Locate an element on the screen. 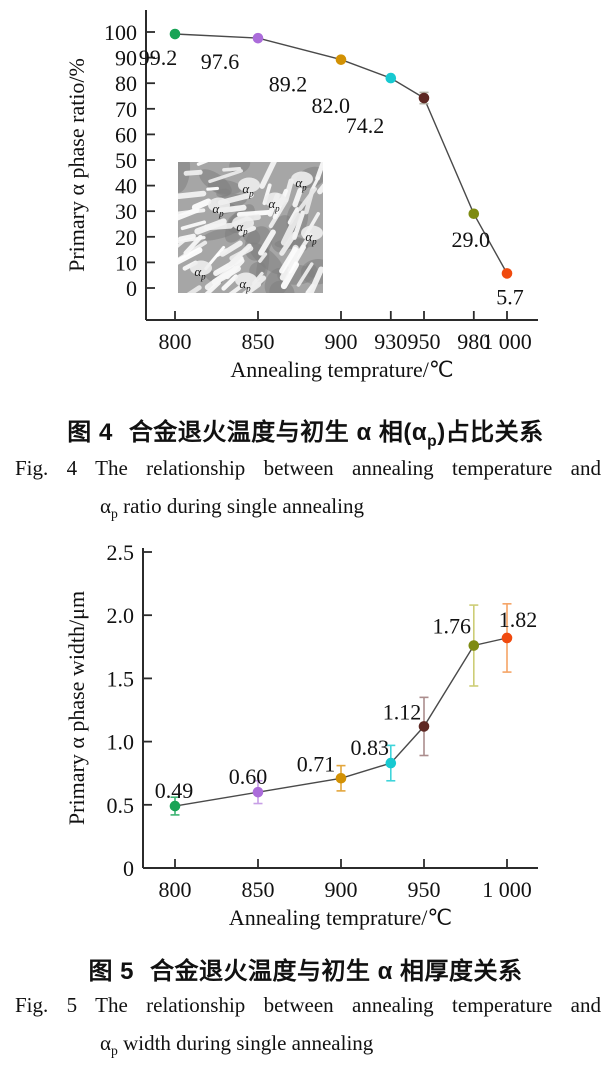  fig5-caption-en-line2: αp width during single annealing is located at coordinates (236, 1045).